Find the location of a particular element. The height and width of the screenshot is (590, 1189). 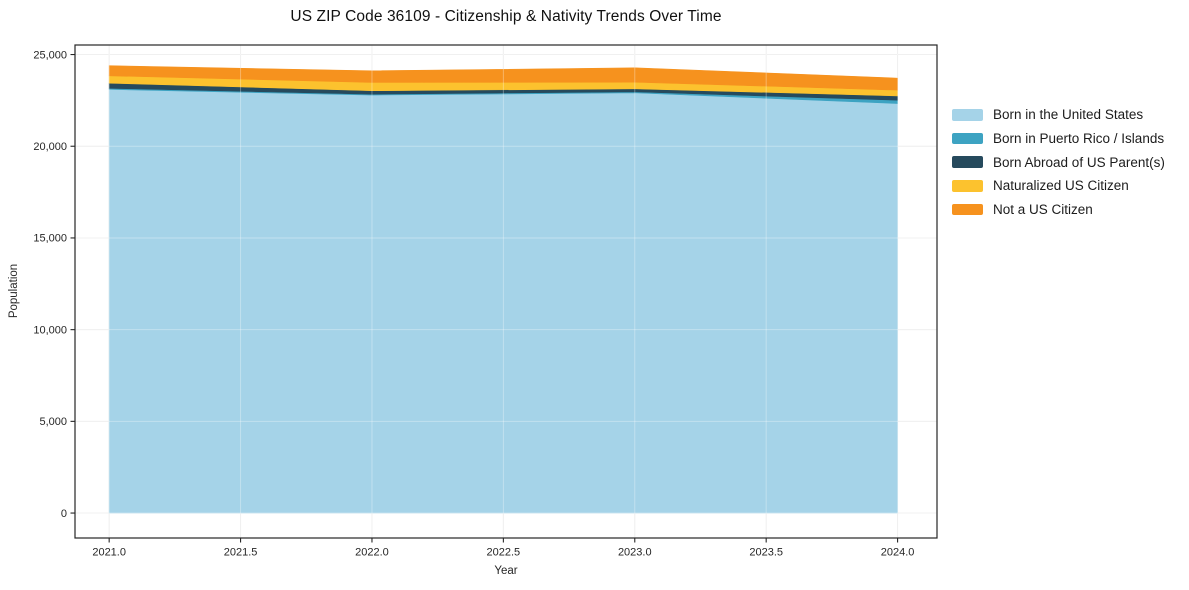

y-tick-label: 15,000 is located at coordinates (50, 239).